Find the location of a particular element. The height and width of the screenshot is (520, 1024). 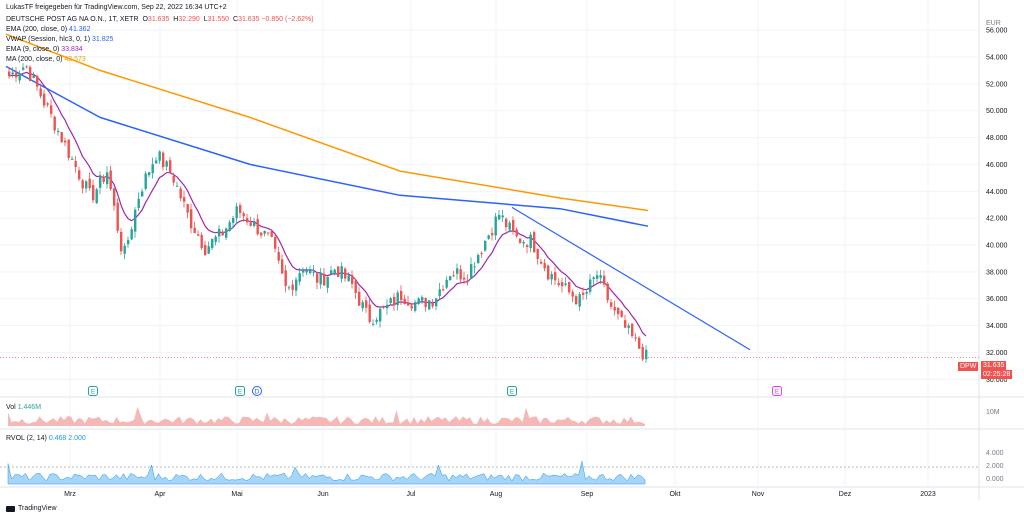

event-marker-label: E is located at coordinates (512, 392).